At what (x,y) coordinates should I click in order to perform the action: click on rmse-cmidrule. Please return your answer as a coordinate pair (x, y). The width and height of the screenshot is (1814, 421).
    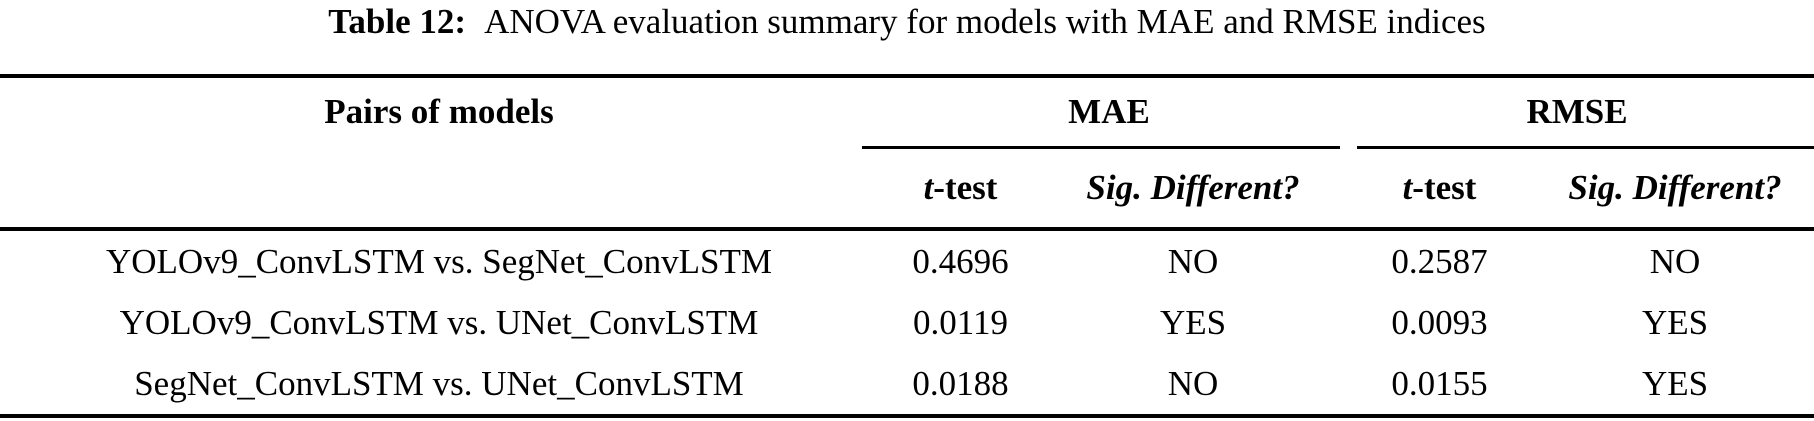
    Looking at the image, I should click on (1585, 147).